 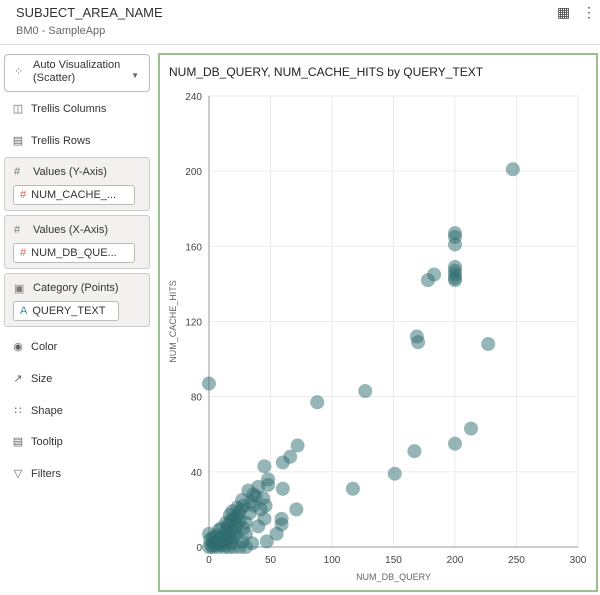 What do you see at coordinates (61, 31) in the screenshot?
I see `subject-area-subtitle: BM0 - SampleApp` at bounding box center [61, 31].